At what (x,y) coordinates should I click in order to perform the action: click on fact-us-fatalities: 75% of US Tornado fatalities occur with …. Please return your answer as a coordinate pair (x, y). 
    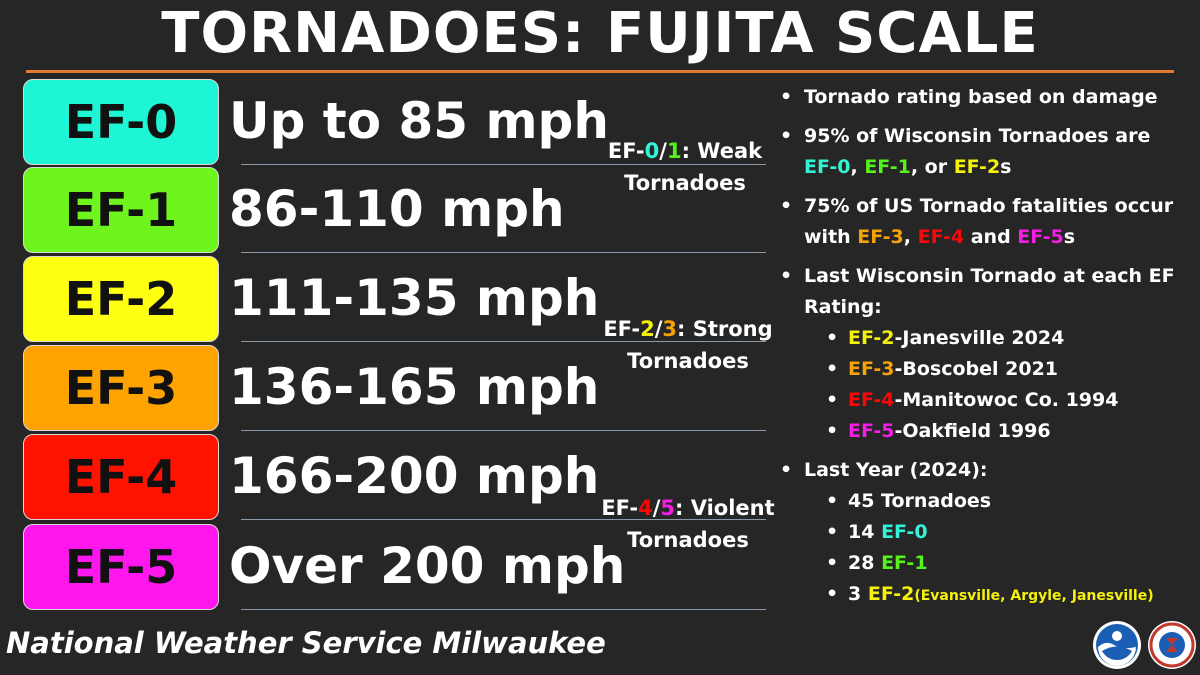
    Looking at the image, I should click on (983, 222).